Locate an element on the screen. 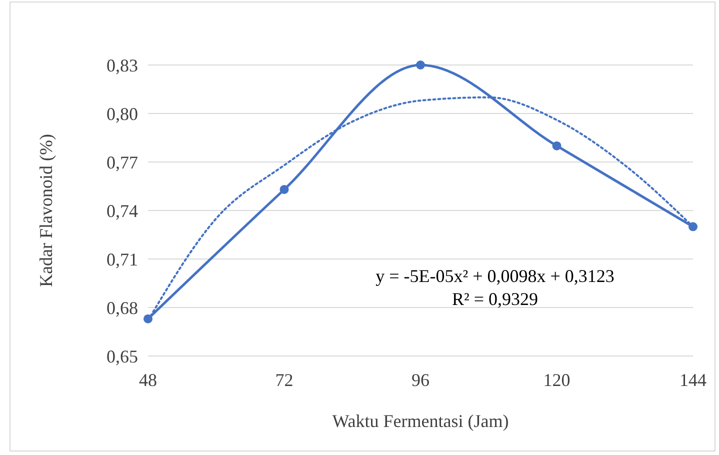 This screenshot has width=719, height=455. y-tick-label: 0,74 is located at coordinates (122, 210).